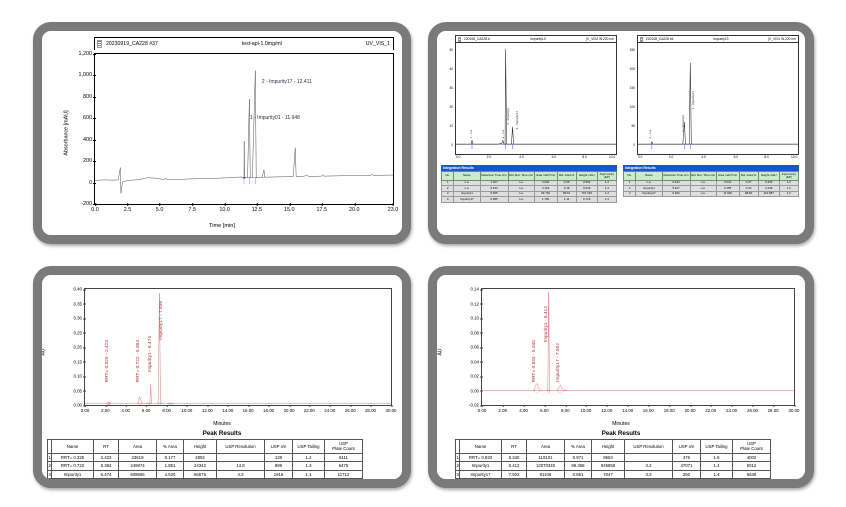 This screenshot has width=846, height=507. What do you see at coordinates (630, 99) in the screenshot?
I see `mini2-y-axis: 250 200 150 100 50 0` at bounding box center [630, 99].